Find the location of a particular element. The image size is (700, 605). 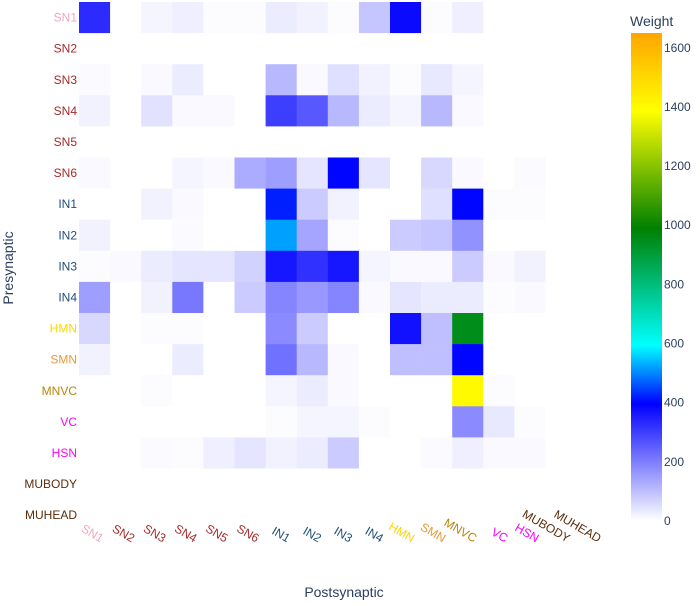

y-tick-label: SN1 is located at coordinates (66, 18).